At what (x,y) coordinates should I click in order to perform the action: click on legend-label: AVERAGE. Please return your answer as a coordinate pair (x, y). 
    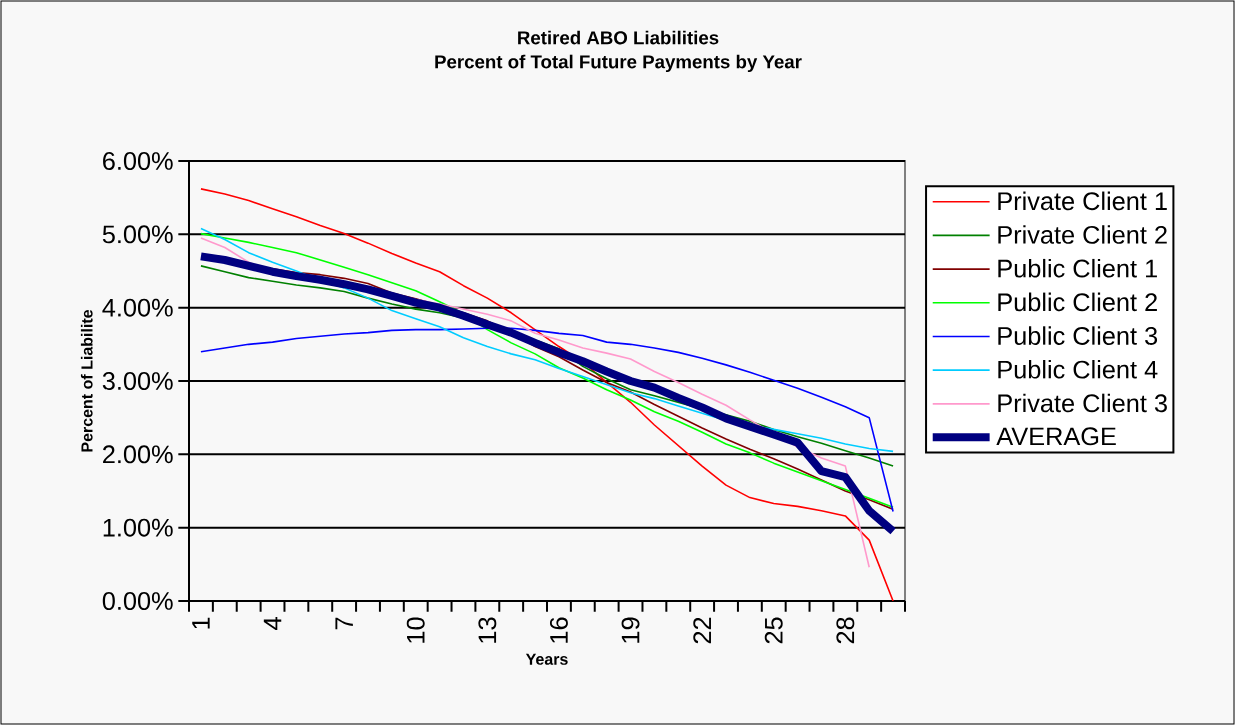
    Looking at the image, I should click on (1056, 436).